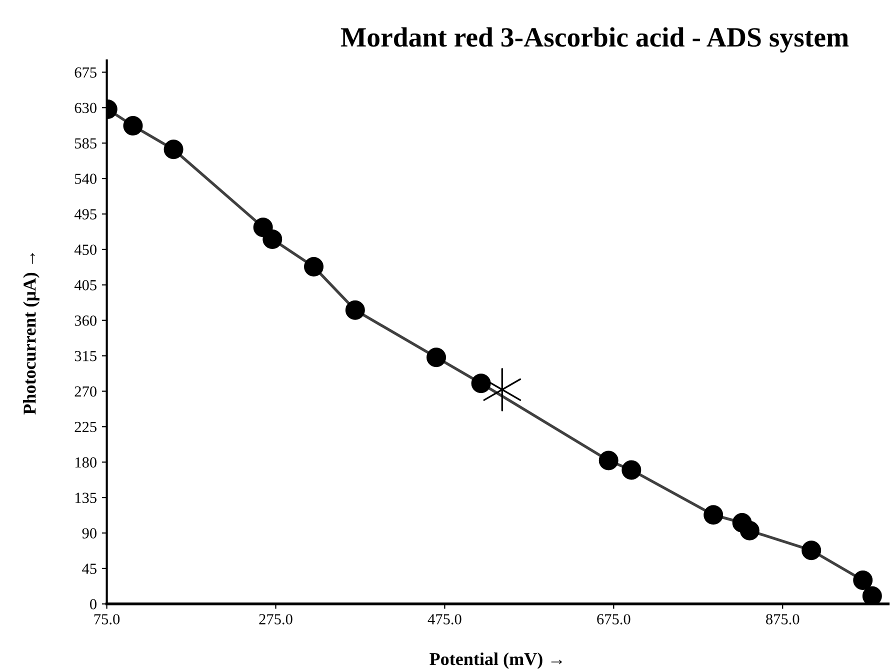  What do you see at coordinates (85, 143) in the screenshot?
I see `y-tick-label: 585` at bounding box center [85, 143].